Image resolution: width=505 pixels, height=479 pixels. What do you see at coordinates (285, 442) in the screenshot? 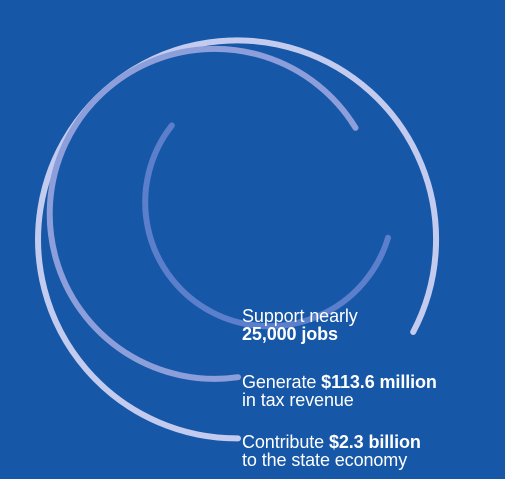
I see `stat-economy-prefix: Contribute` at bounding box center [285, 442].